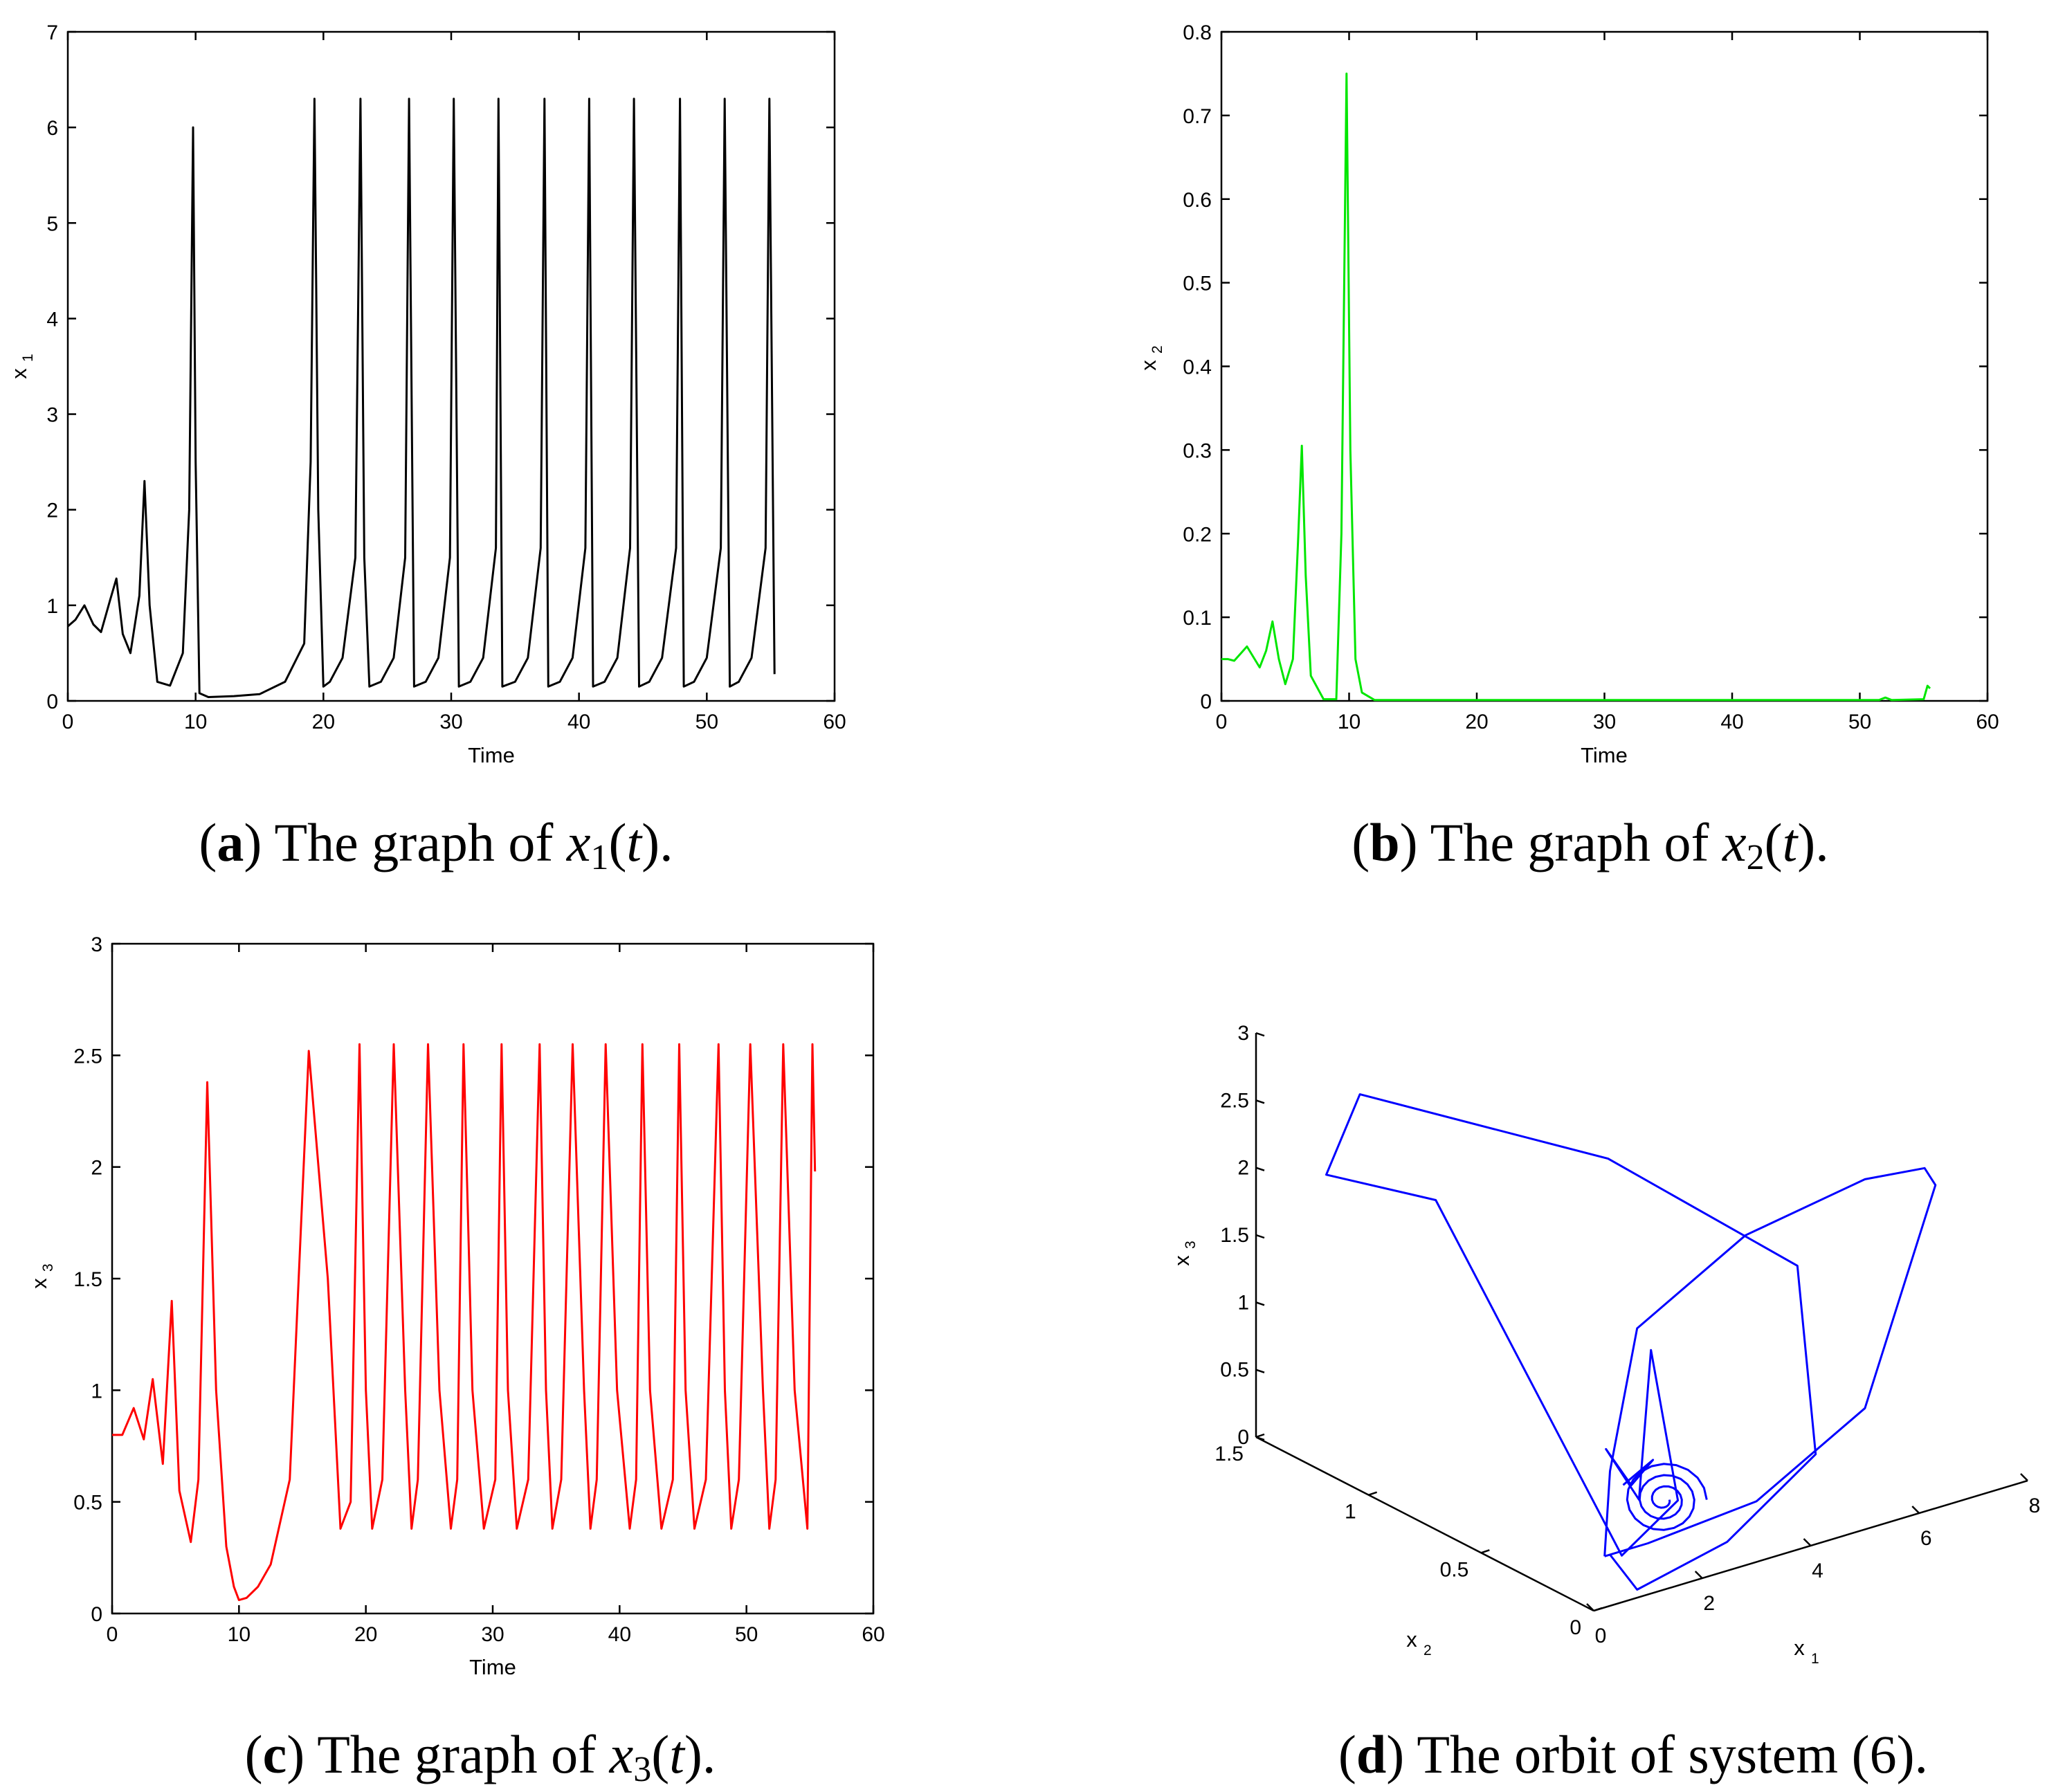 The image size is (2065, 1792). What do you see at coordinates (1571, 1342) in the screenshot?
I see `series-line-orbit-transient` at bounding box center [1571, 1342].